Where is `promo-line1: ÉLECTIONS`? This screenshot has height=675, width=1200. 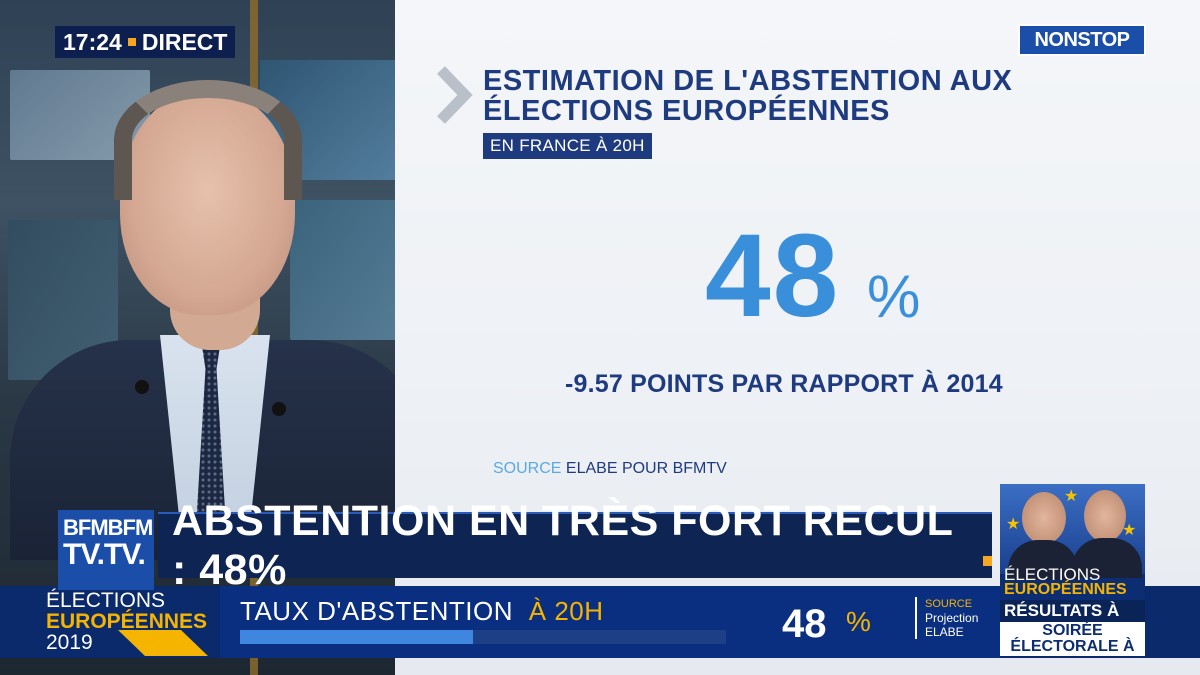 promo-line1: ÉLECTIONS is located at coordinates (1052, 574).